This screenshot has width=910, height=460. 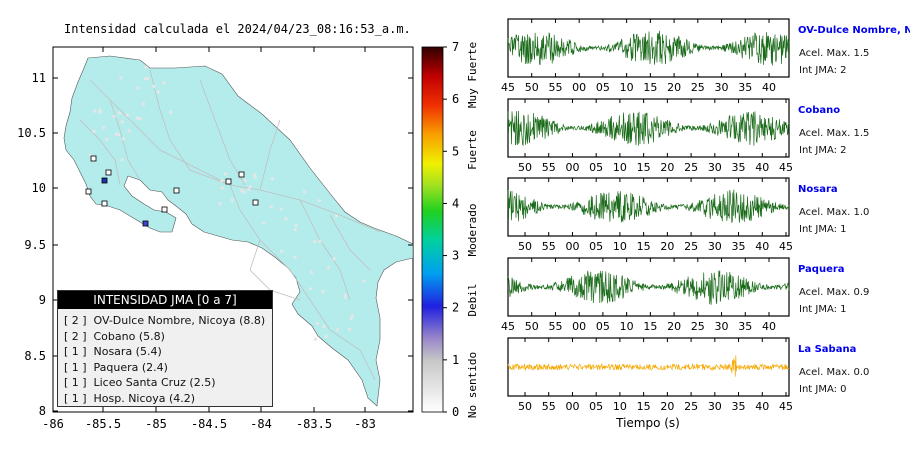 What do you see at coordinates (472, 75) in the screenshot?
I see `colorbar-category-label: Muy Fuerte` at bounding box center [472, 75].